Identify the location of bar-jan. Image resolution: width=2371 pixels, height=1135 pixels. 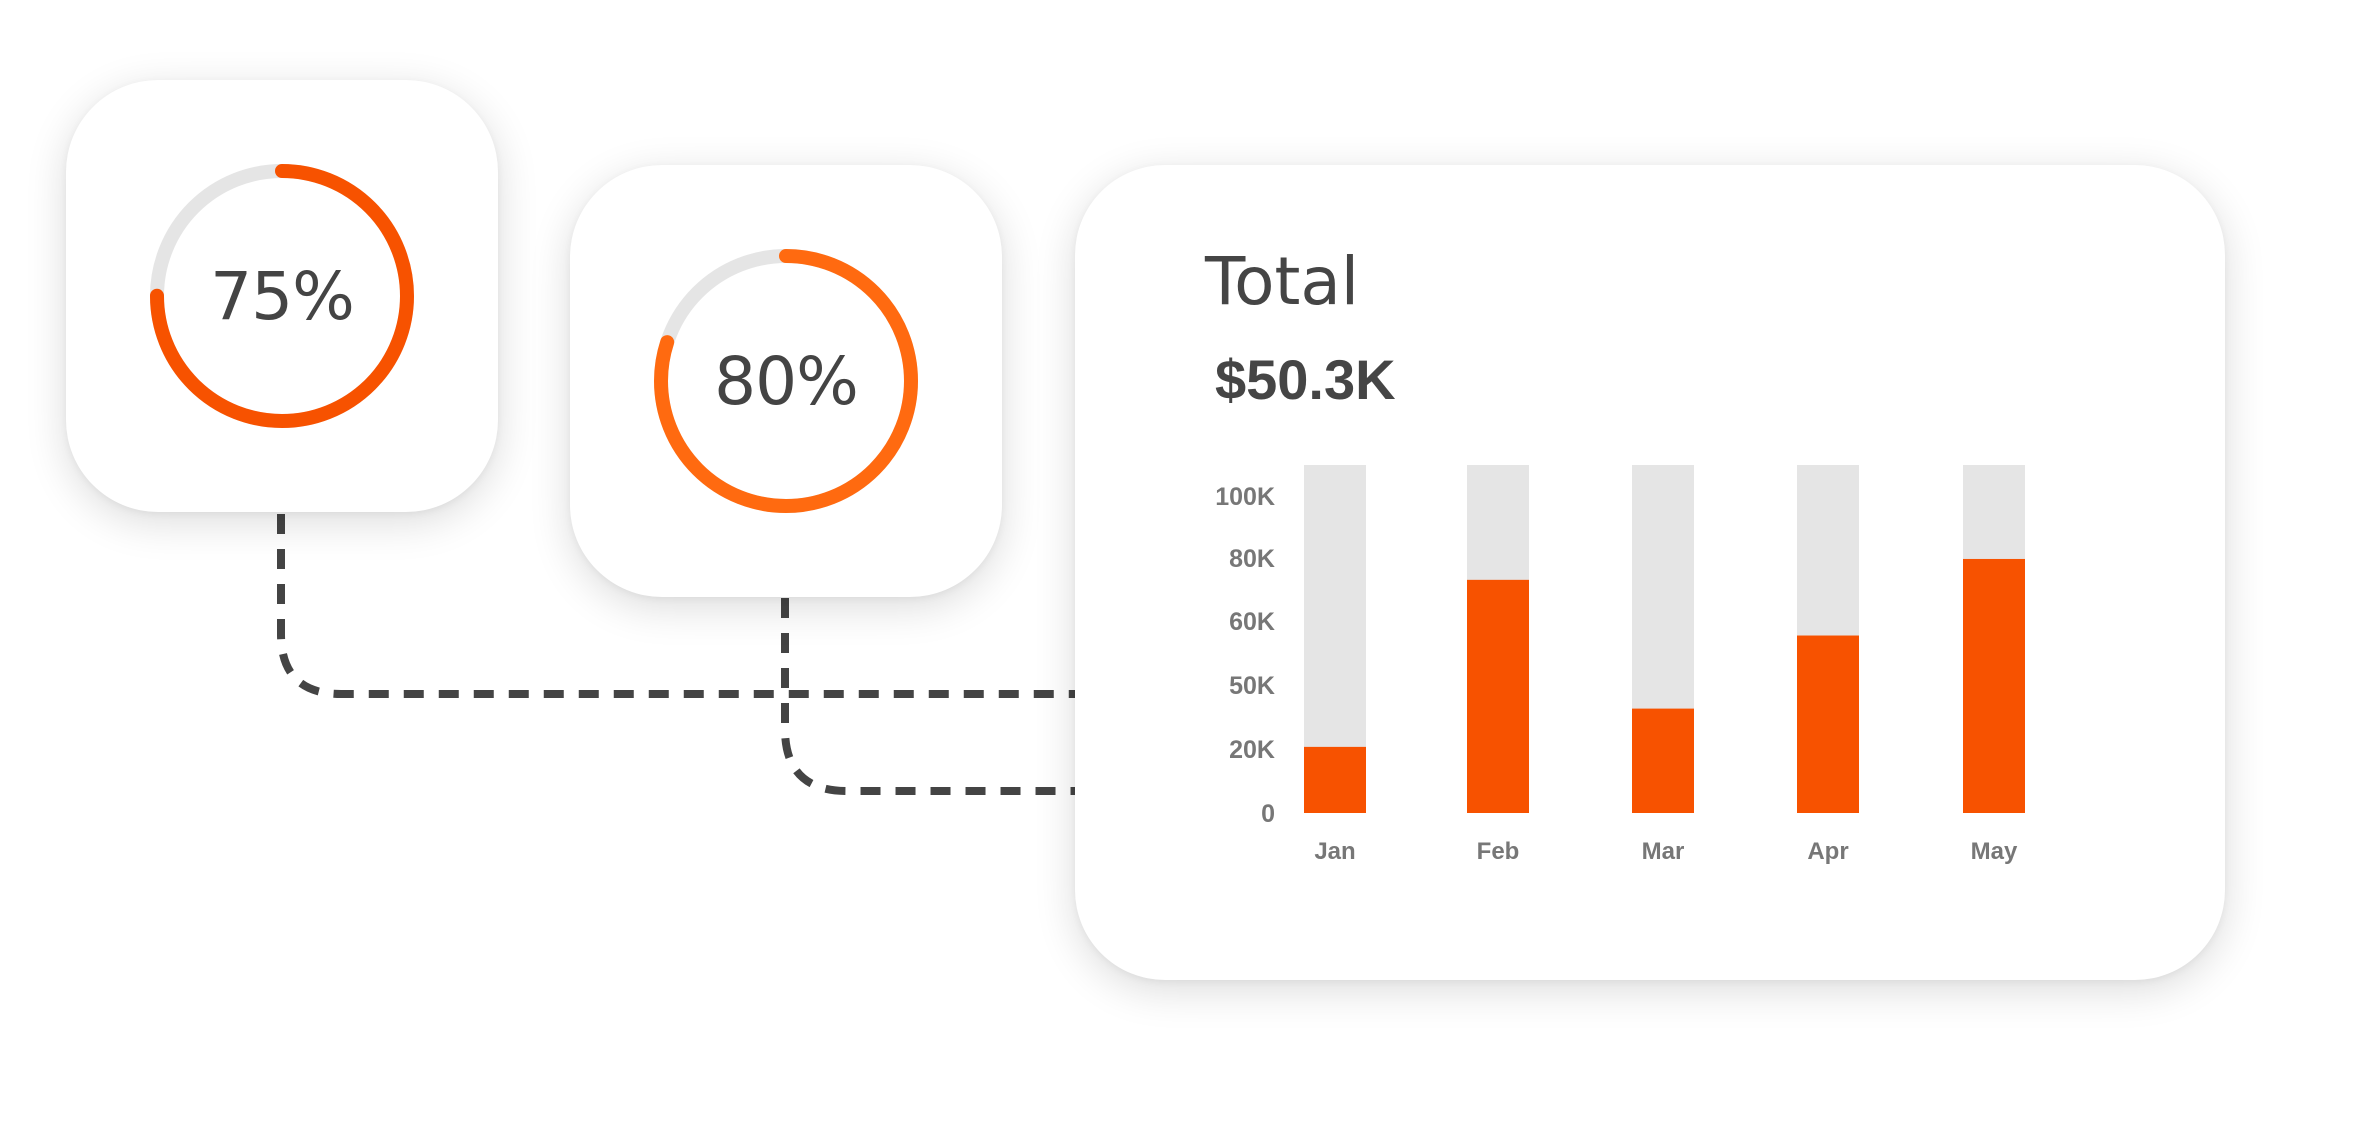
(1335, 779).